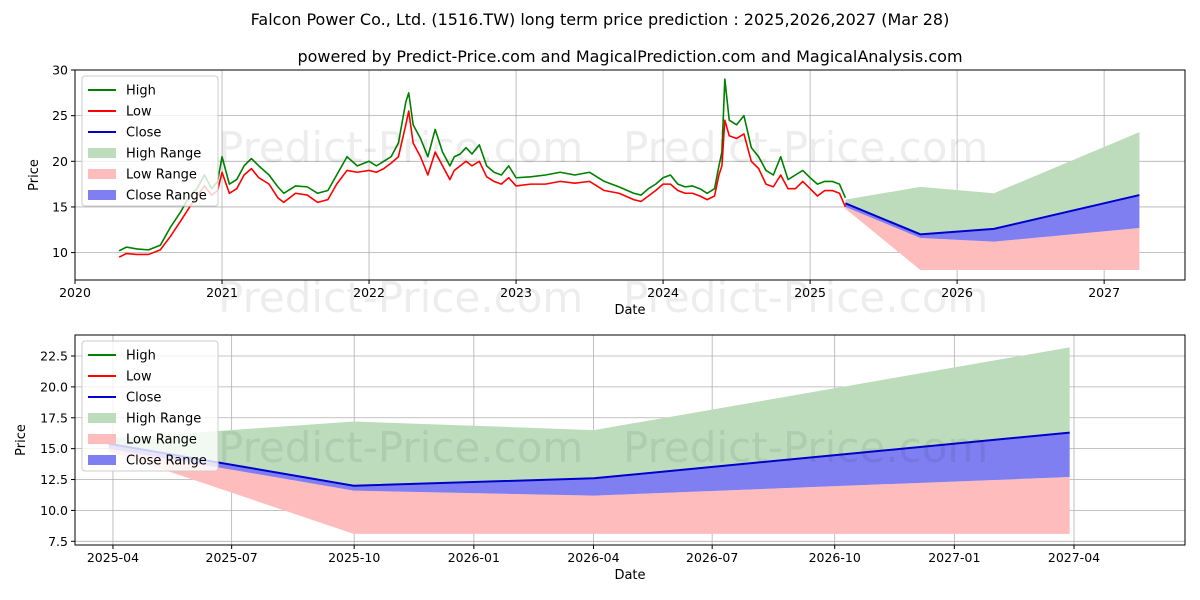 The height and width of the screenshot is (600, 1200). Describe the element at coordinates (113, 557) in the screenshot. I see `x-tick-label: 2025-04` at that location.